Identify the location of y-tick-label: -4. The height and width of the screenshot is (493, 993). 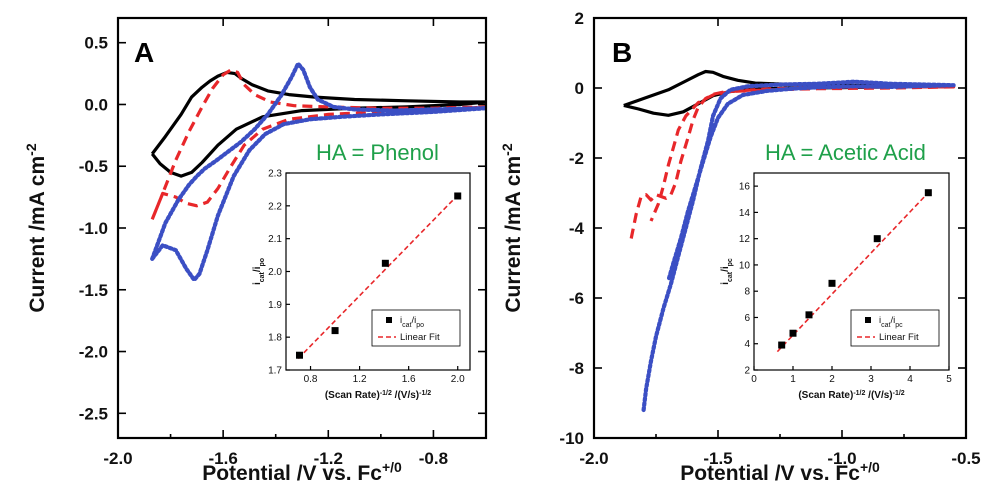
(577, 228).